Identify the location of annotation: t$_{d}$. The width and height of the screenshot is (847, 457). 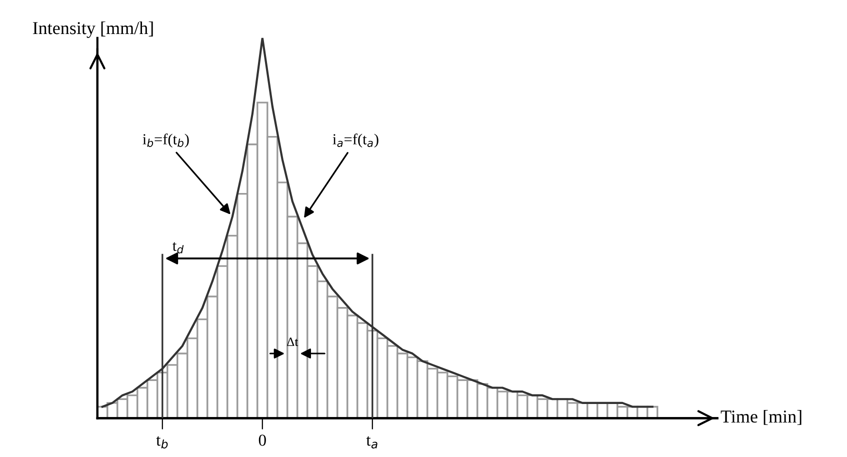
(178, 248).